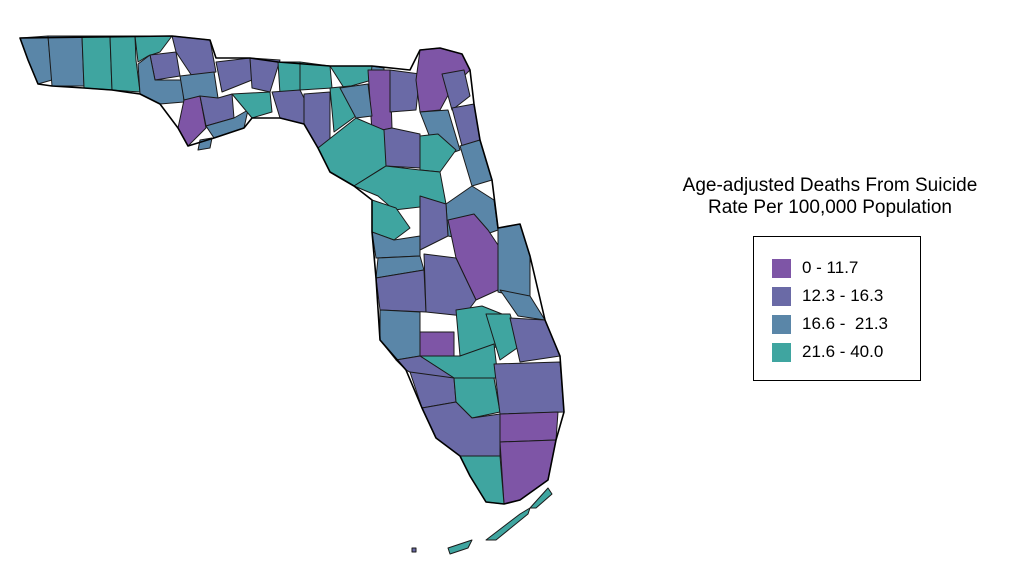 The width and height of the screenshot is (1024, 584). I want to click on legend-item-class-2: 12.3 - 16.3, so click(827, 296).